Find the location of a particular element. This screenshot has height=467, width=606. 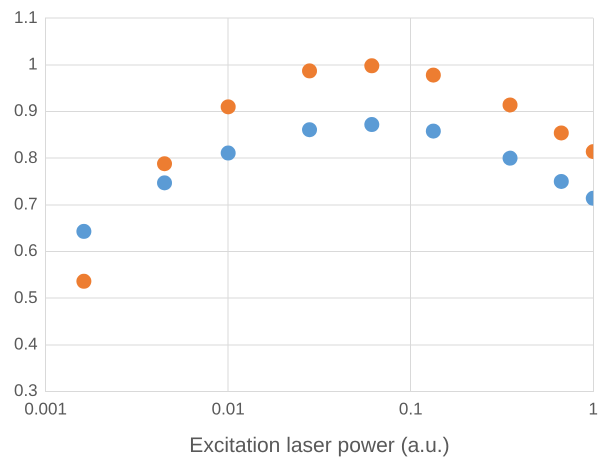

y-tick-label: 0.9 is located at coordinates (26, 110).